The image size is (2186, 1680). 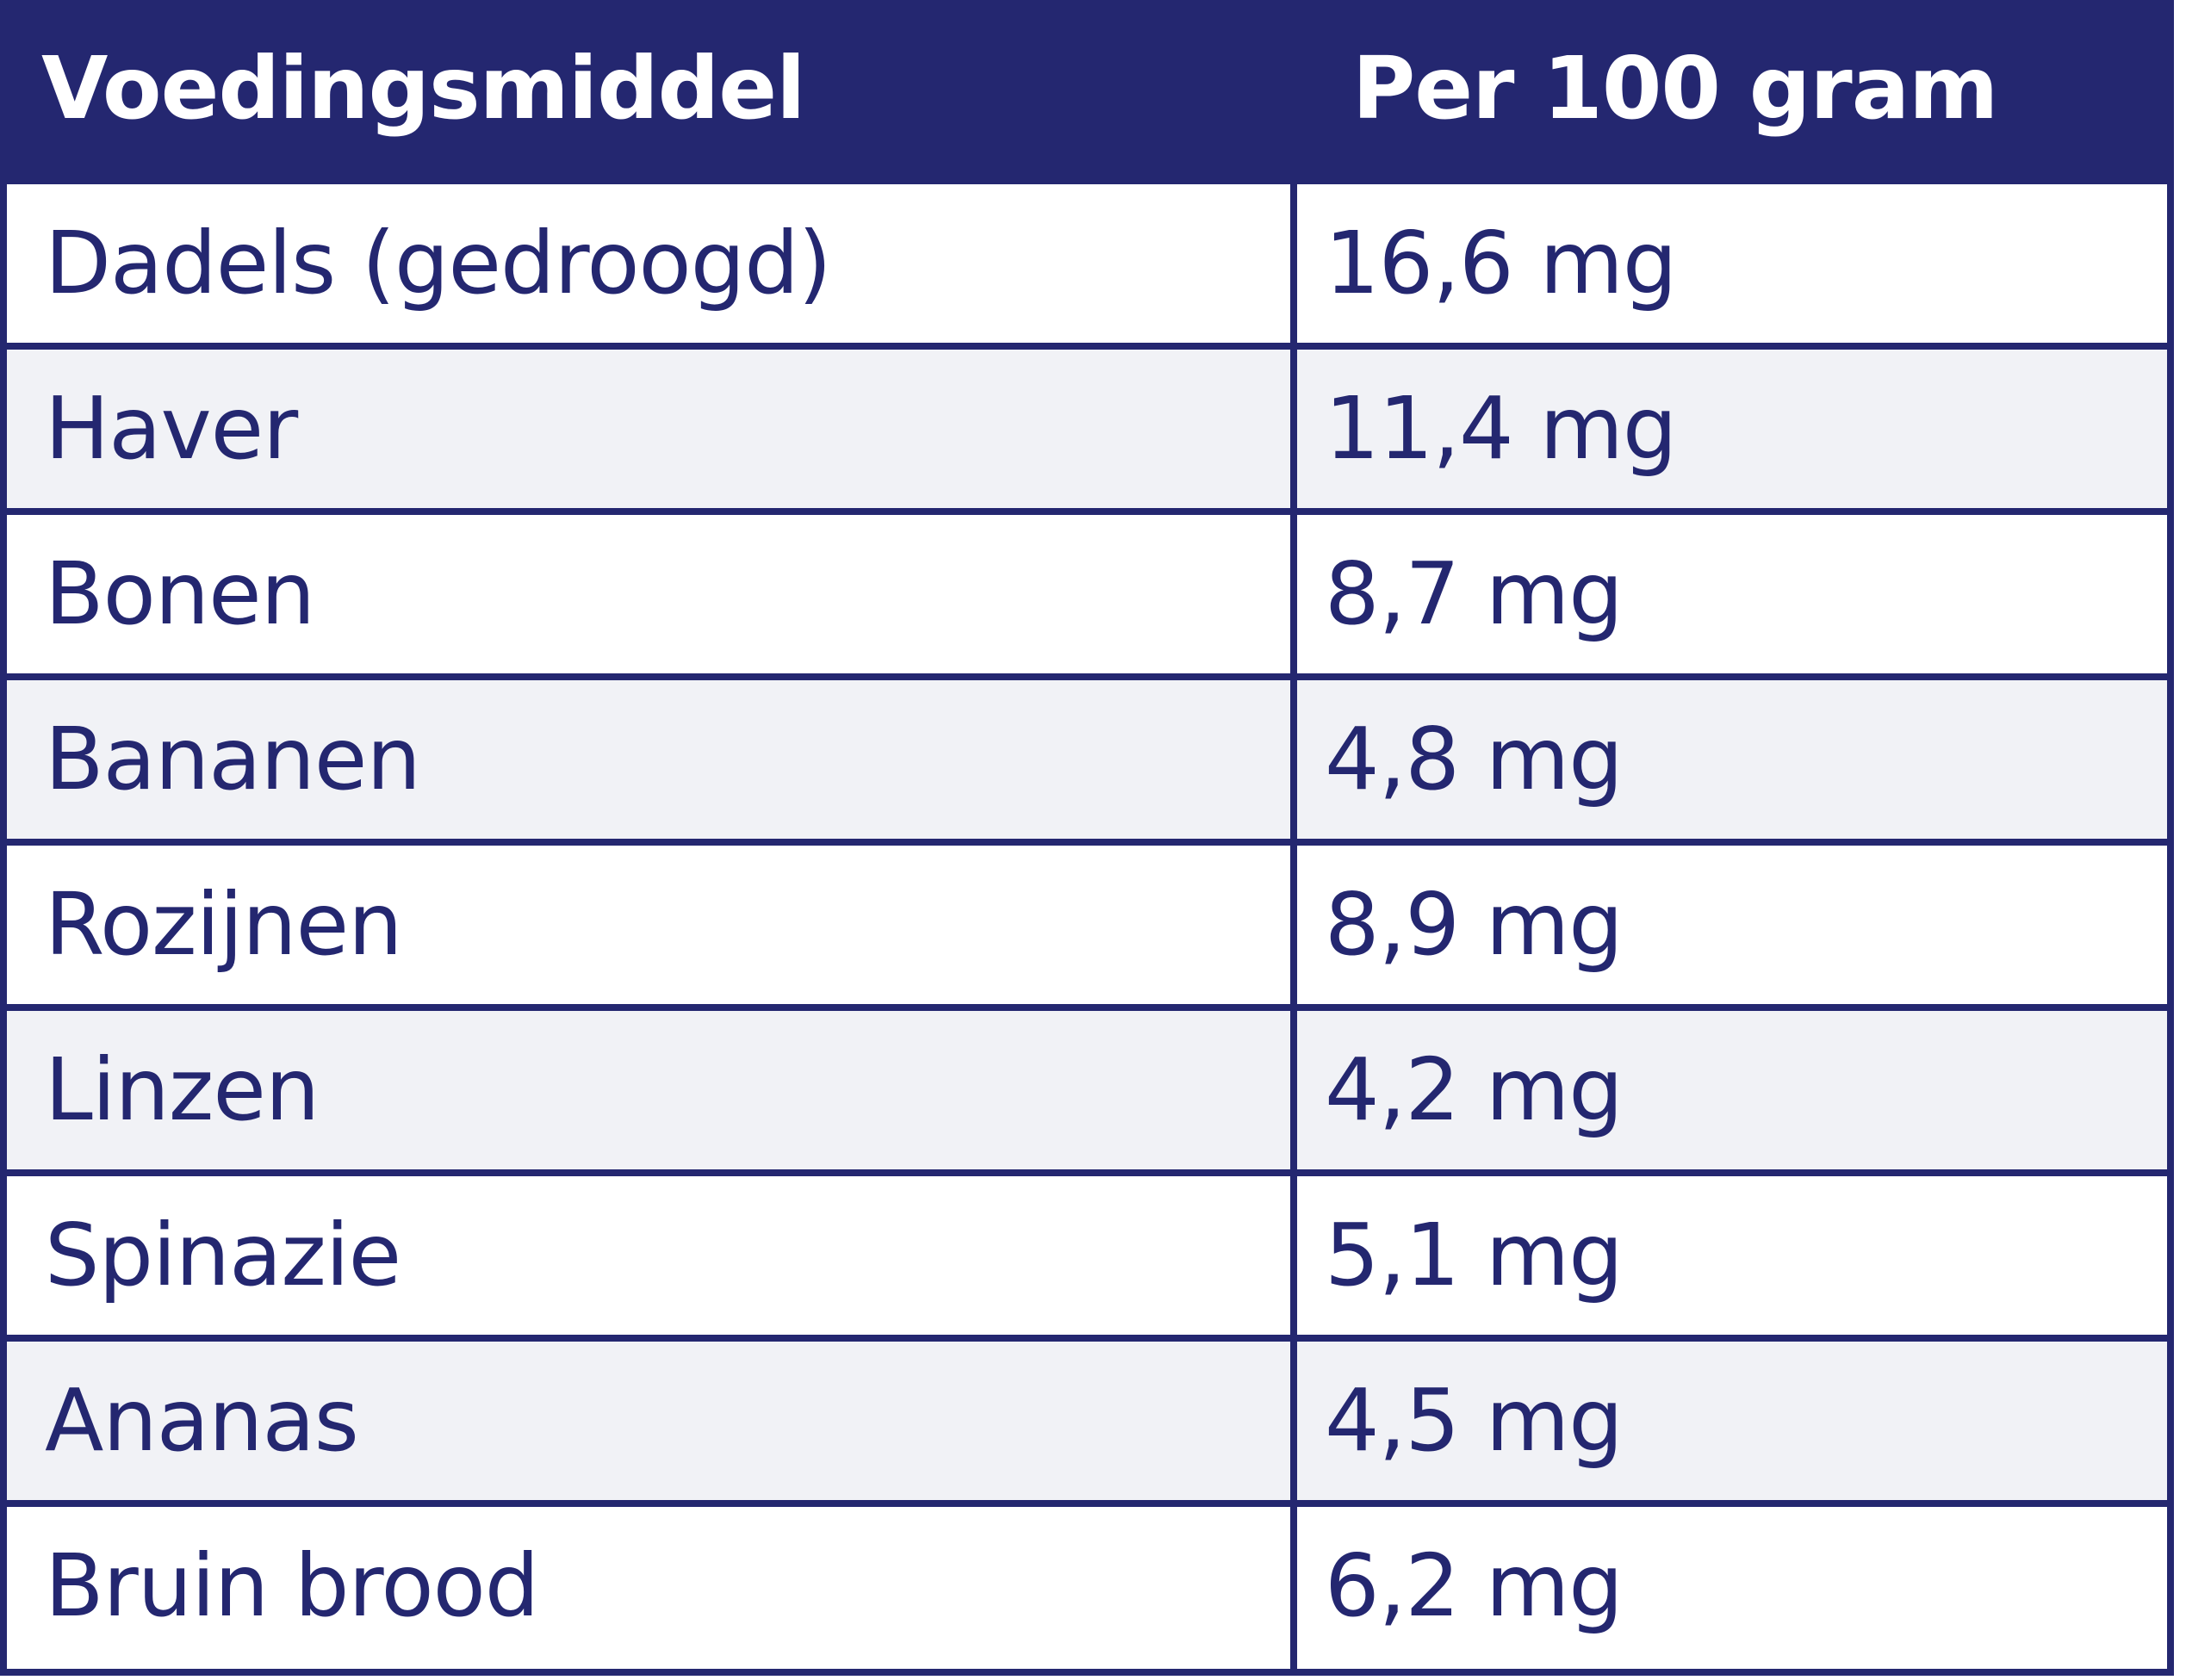 What do you see at coordinates (1501, 263) in the screenshot?
I see `amount-cell: 16,6 mg` at bounding box center [1501, 263].